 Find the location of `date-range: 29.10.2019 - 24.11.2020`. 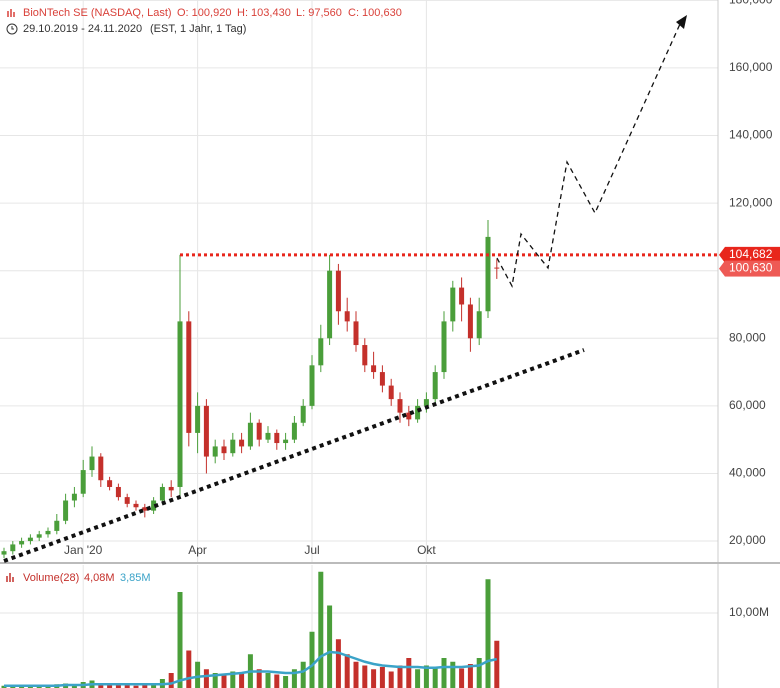

date-range: 29.10.2019 - 24.11.2020 is located at coordinates (82, 29).